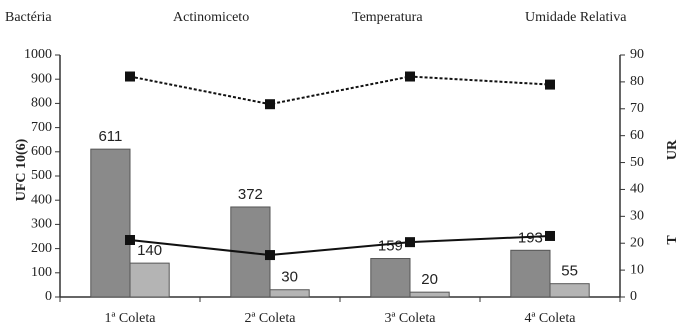 This screenshot has height=330, width=688. What do you see at coordinates (131, 318) in the screenshot?
I see `x-tick-label: 1ª Coleta` at bounding box center [131, 318].